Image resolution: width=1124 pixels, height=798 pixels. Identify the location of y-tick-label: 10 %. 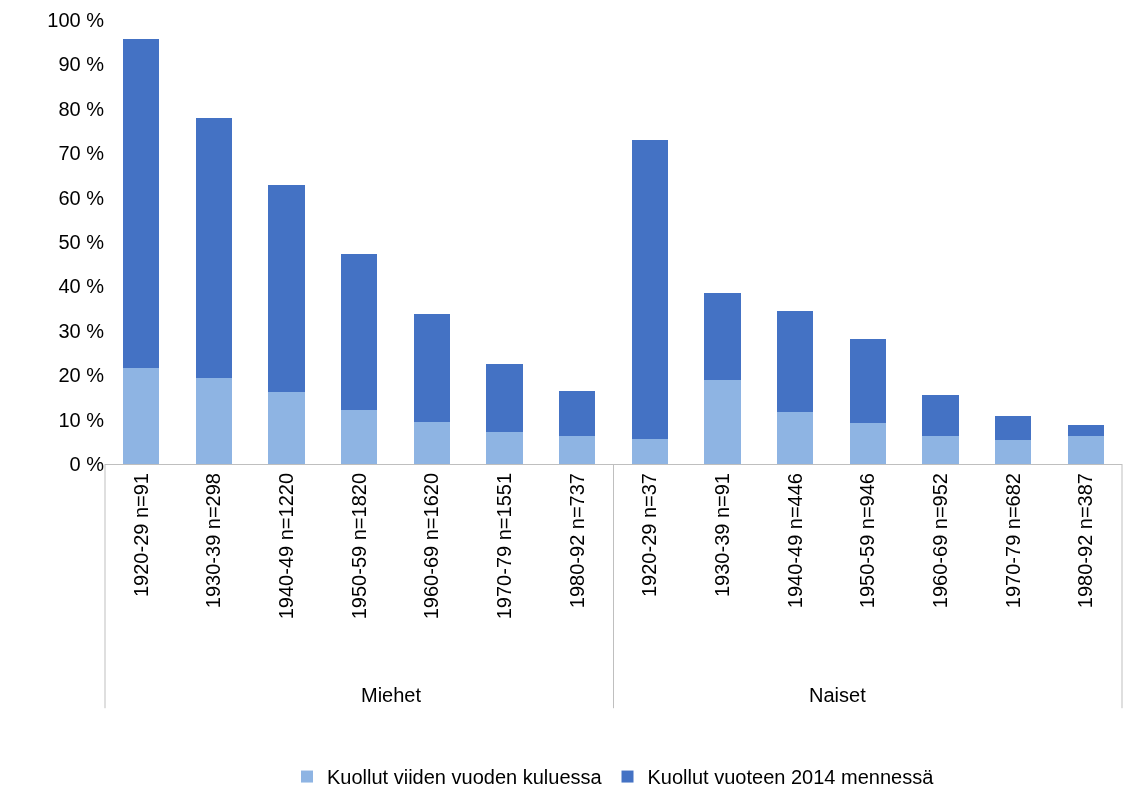
(81, 419).